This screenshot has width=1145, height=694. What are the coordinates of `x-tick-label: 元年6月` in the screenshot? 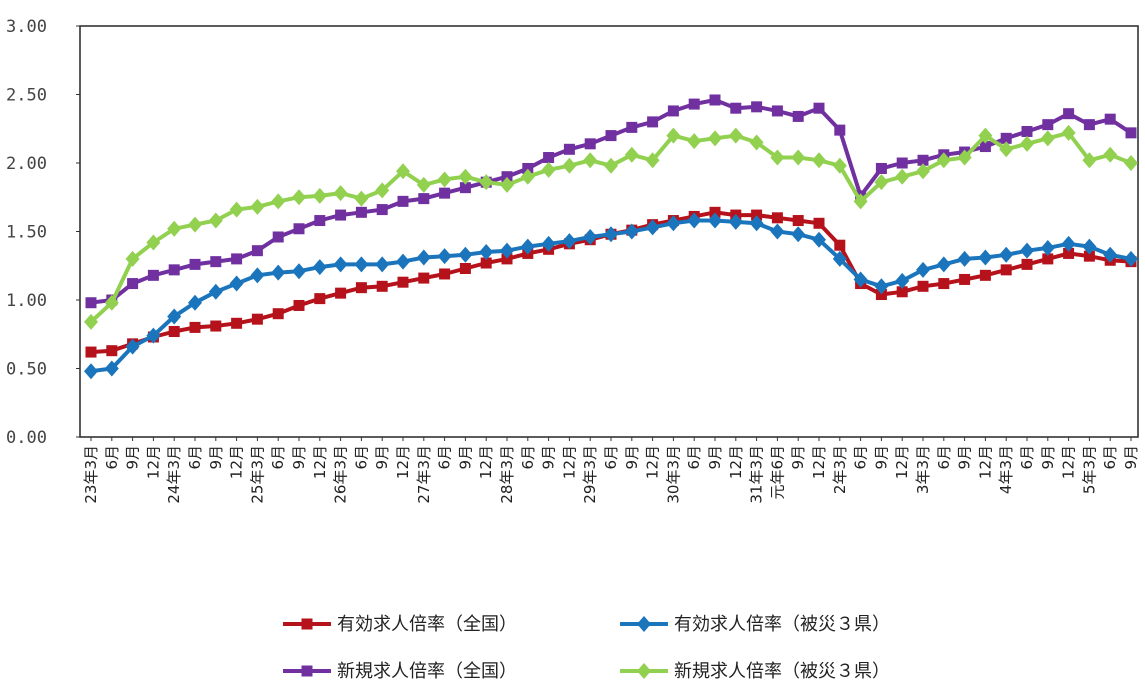 It's located at (777, 472).